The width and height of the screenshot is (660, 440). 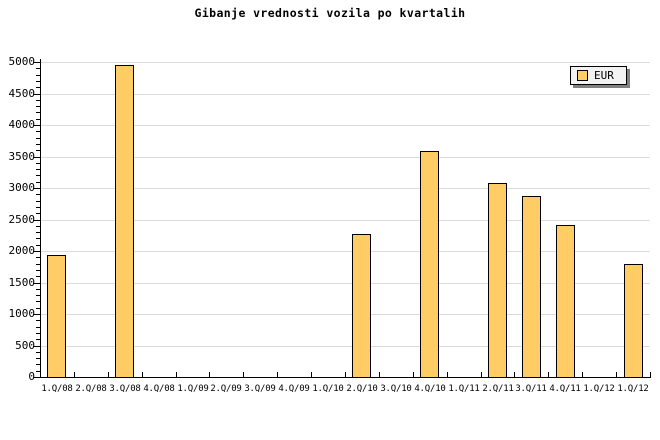 What do you see at coordinates (531, 389) in the screenshot?
I see `x-axis-tick-label: 3.Q/11` at bounding box center [531, 389].